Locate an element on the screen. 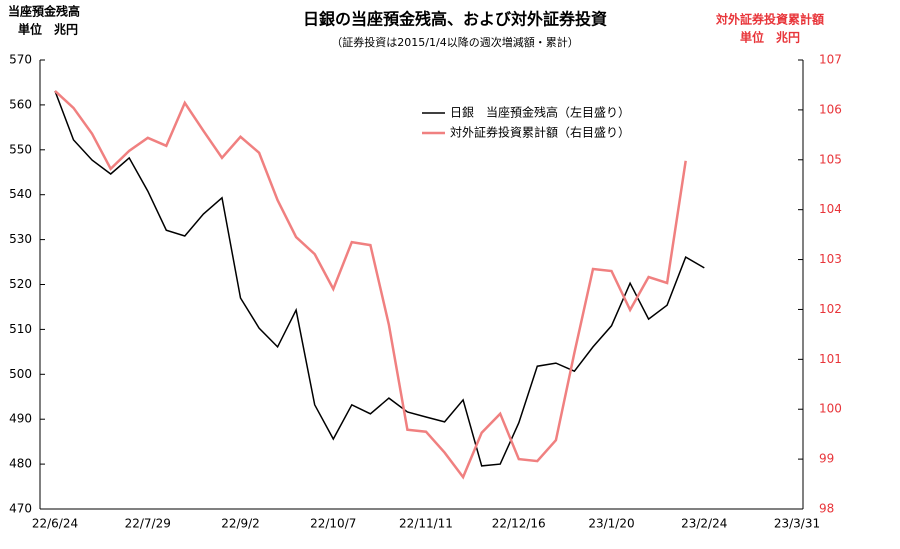  y2-tick-label: 101 is located at coordinates (830, 359).